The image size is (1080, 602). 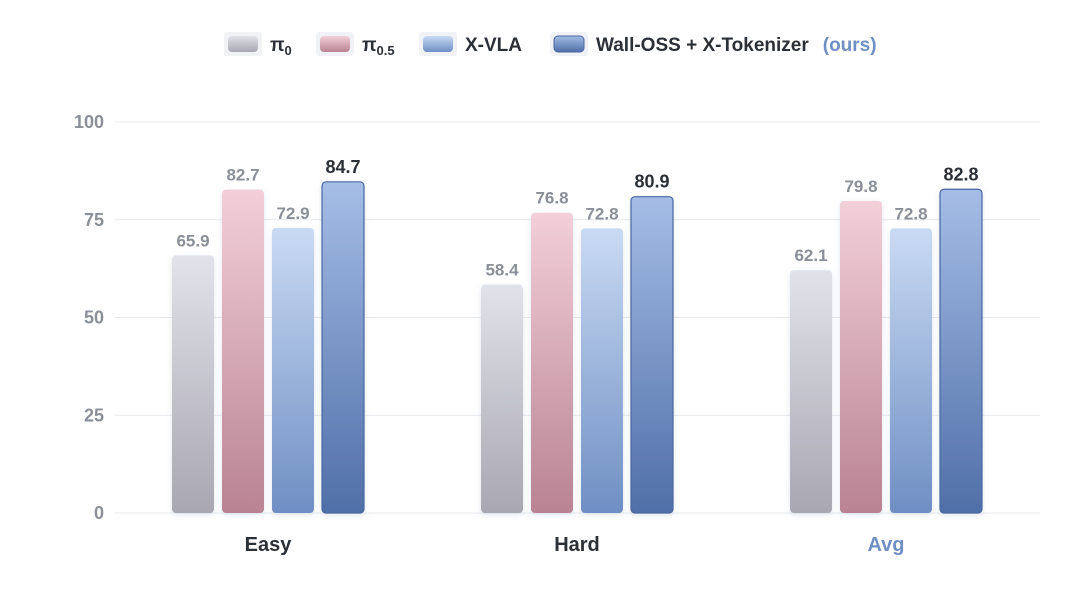 What do you see at coordinates (192, 240) in the screenshot?
I see `value-label: 65.9` at bounding box center [192, 240].